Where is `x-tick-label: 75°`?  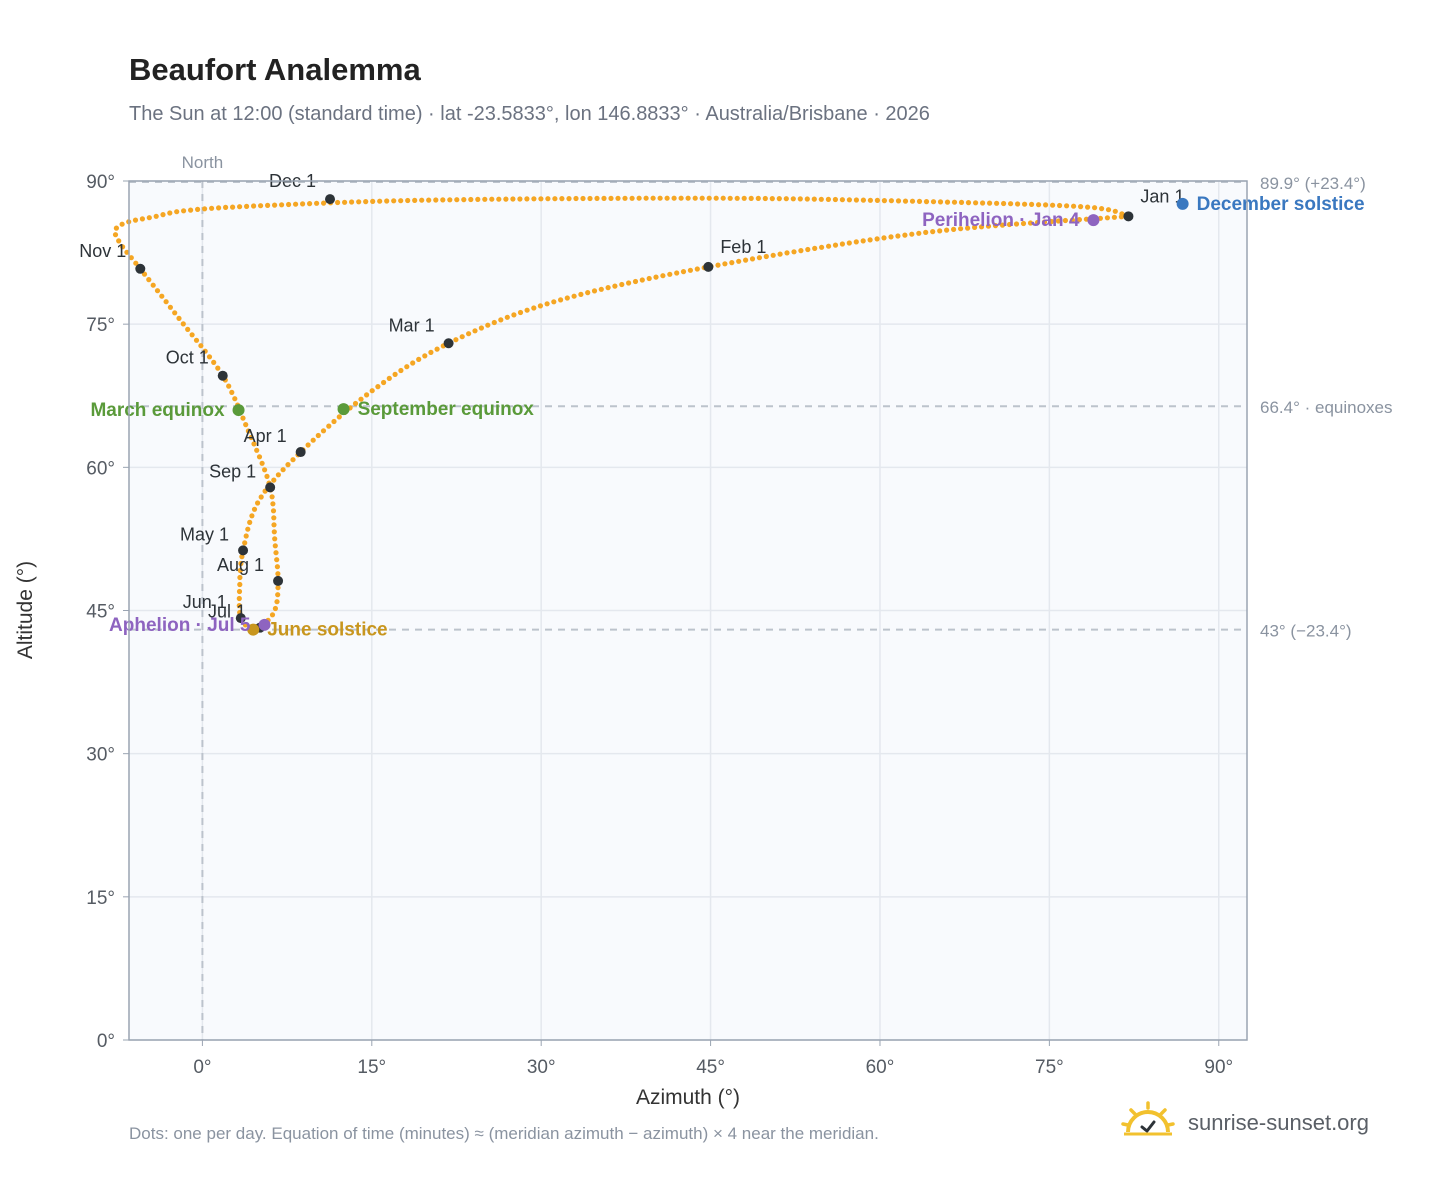 x-tick-label: 75° is located at coordinates (1049, 1067).